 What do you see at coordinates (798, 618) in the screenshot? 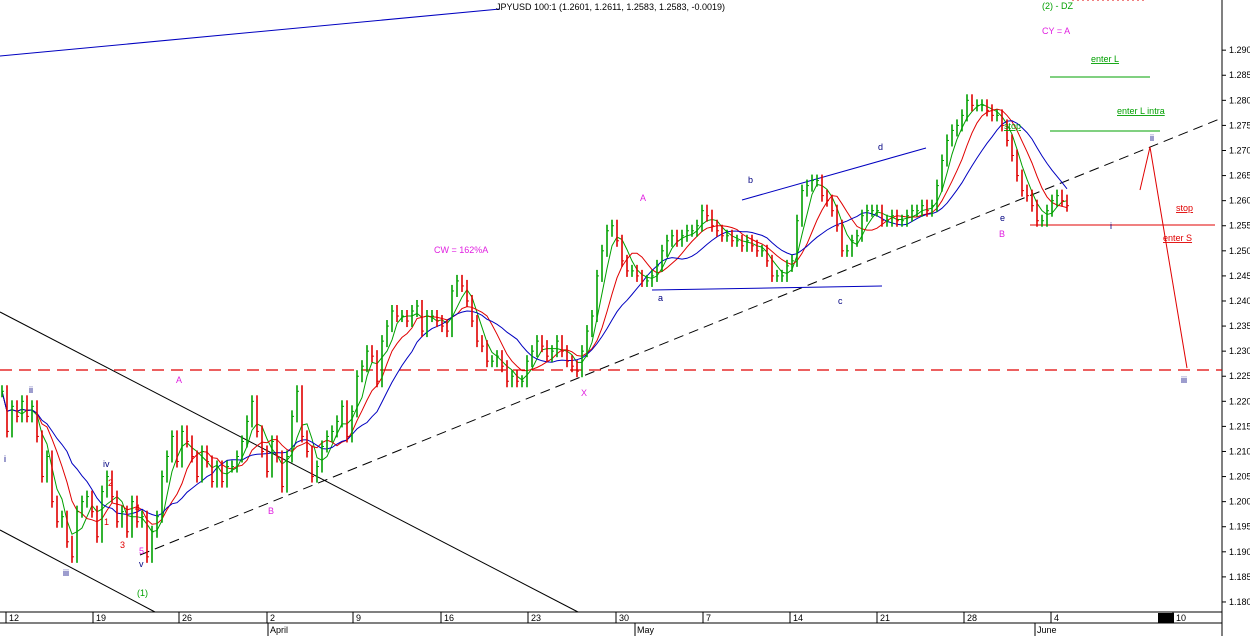
I see `x-tick-label: 14` at bounding box center [798, 618].